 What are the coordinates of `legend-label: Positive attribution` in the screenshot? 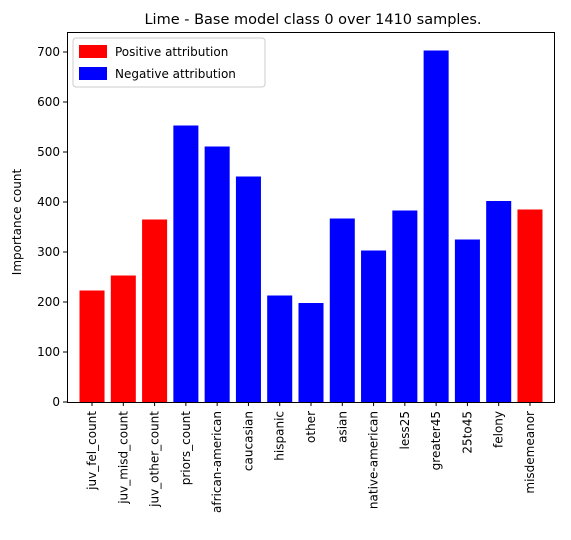 It's located at (171, 52).